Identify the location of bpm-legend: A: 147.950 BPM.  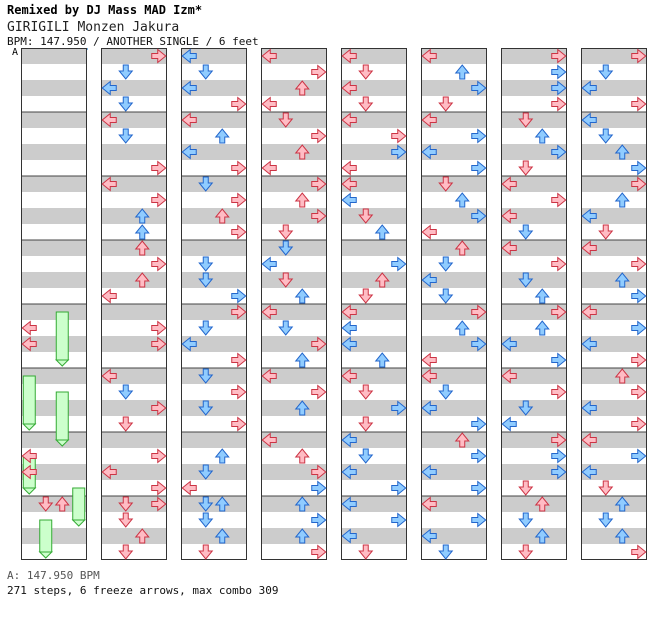
(53, 575).